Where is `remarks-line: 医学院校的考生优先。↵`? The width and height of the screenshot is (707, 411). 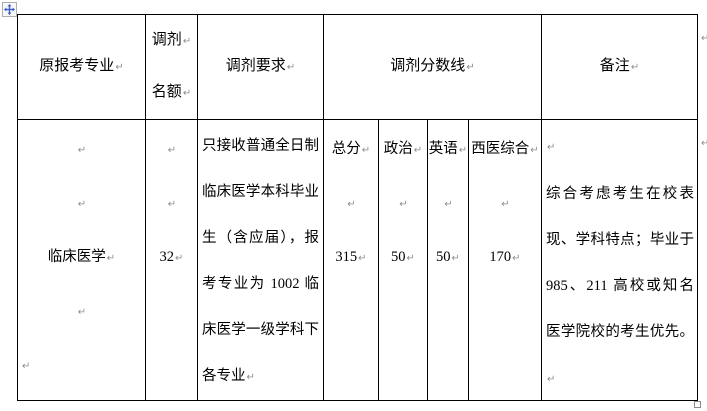 remarks-line: 医学院校的考生优先。↵ is located at coordinates (620, 354).